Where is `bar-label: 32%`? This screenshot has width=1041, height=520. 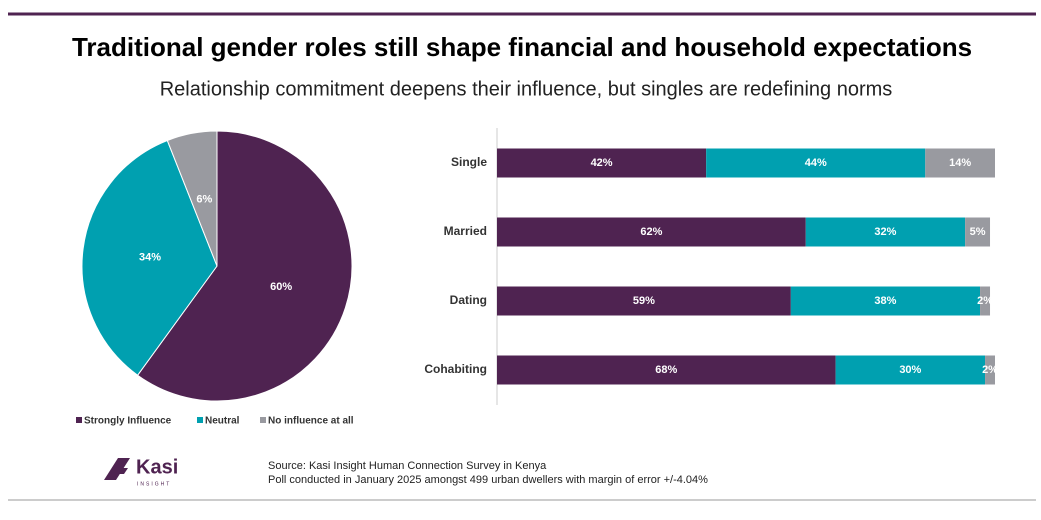 bar-label: 32% is located at coordinates (885, 232).